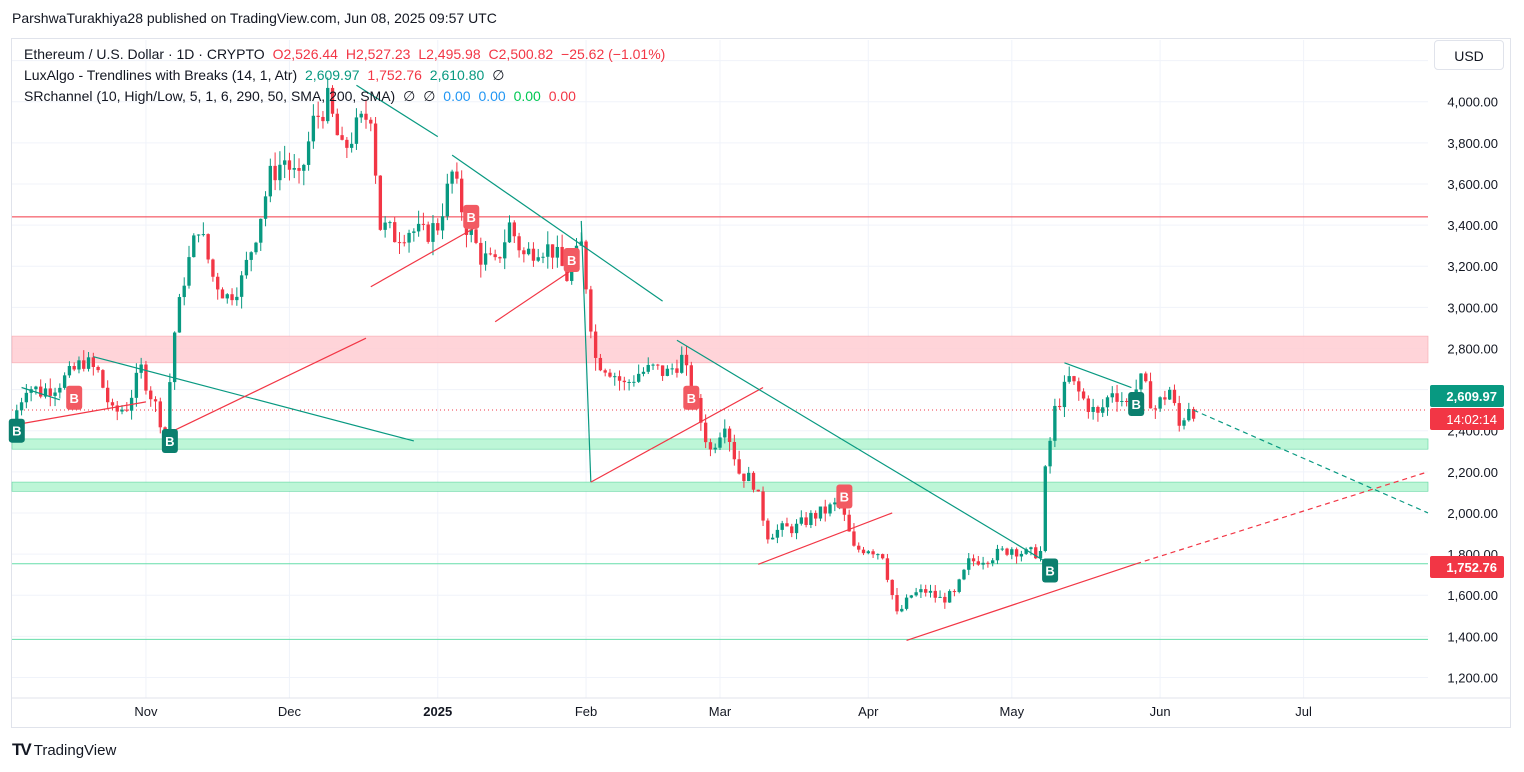 The image size is (1524, 772). I want to click on price-tick-label: 1,400.00, so click(1472, 636).